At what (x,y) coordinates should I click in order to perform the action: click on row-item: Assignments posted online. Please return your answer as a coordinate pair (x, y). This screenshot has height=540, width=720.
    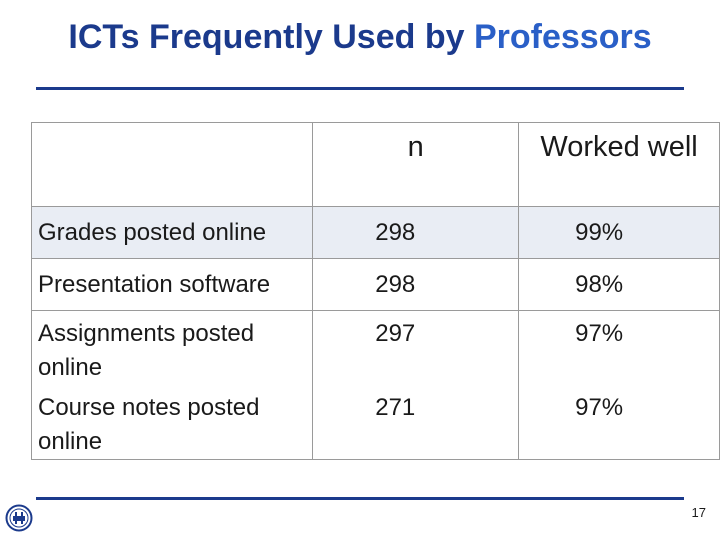
    Looking at the image, I should click on (172, 347).